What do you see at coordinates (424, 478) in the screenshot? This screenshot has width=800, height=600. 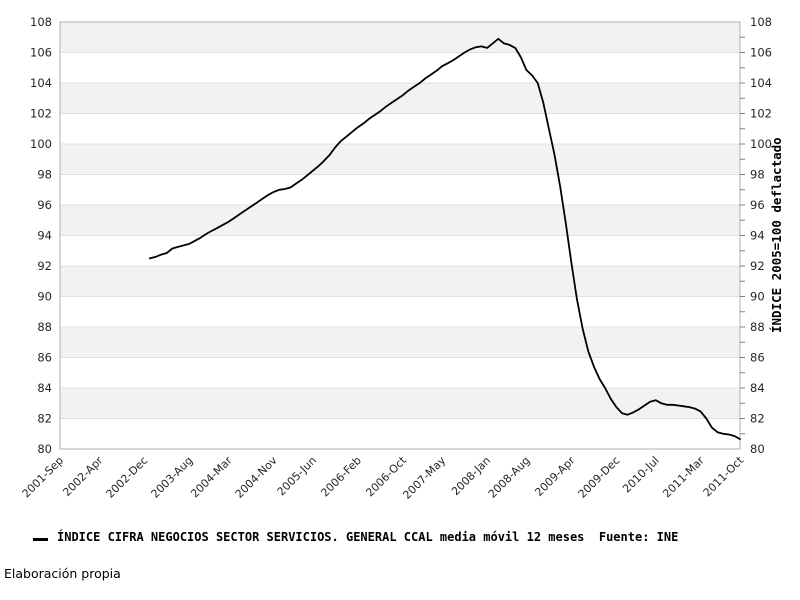 I see `svg-text: 2007-May` at bounding box center [424, 478].